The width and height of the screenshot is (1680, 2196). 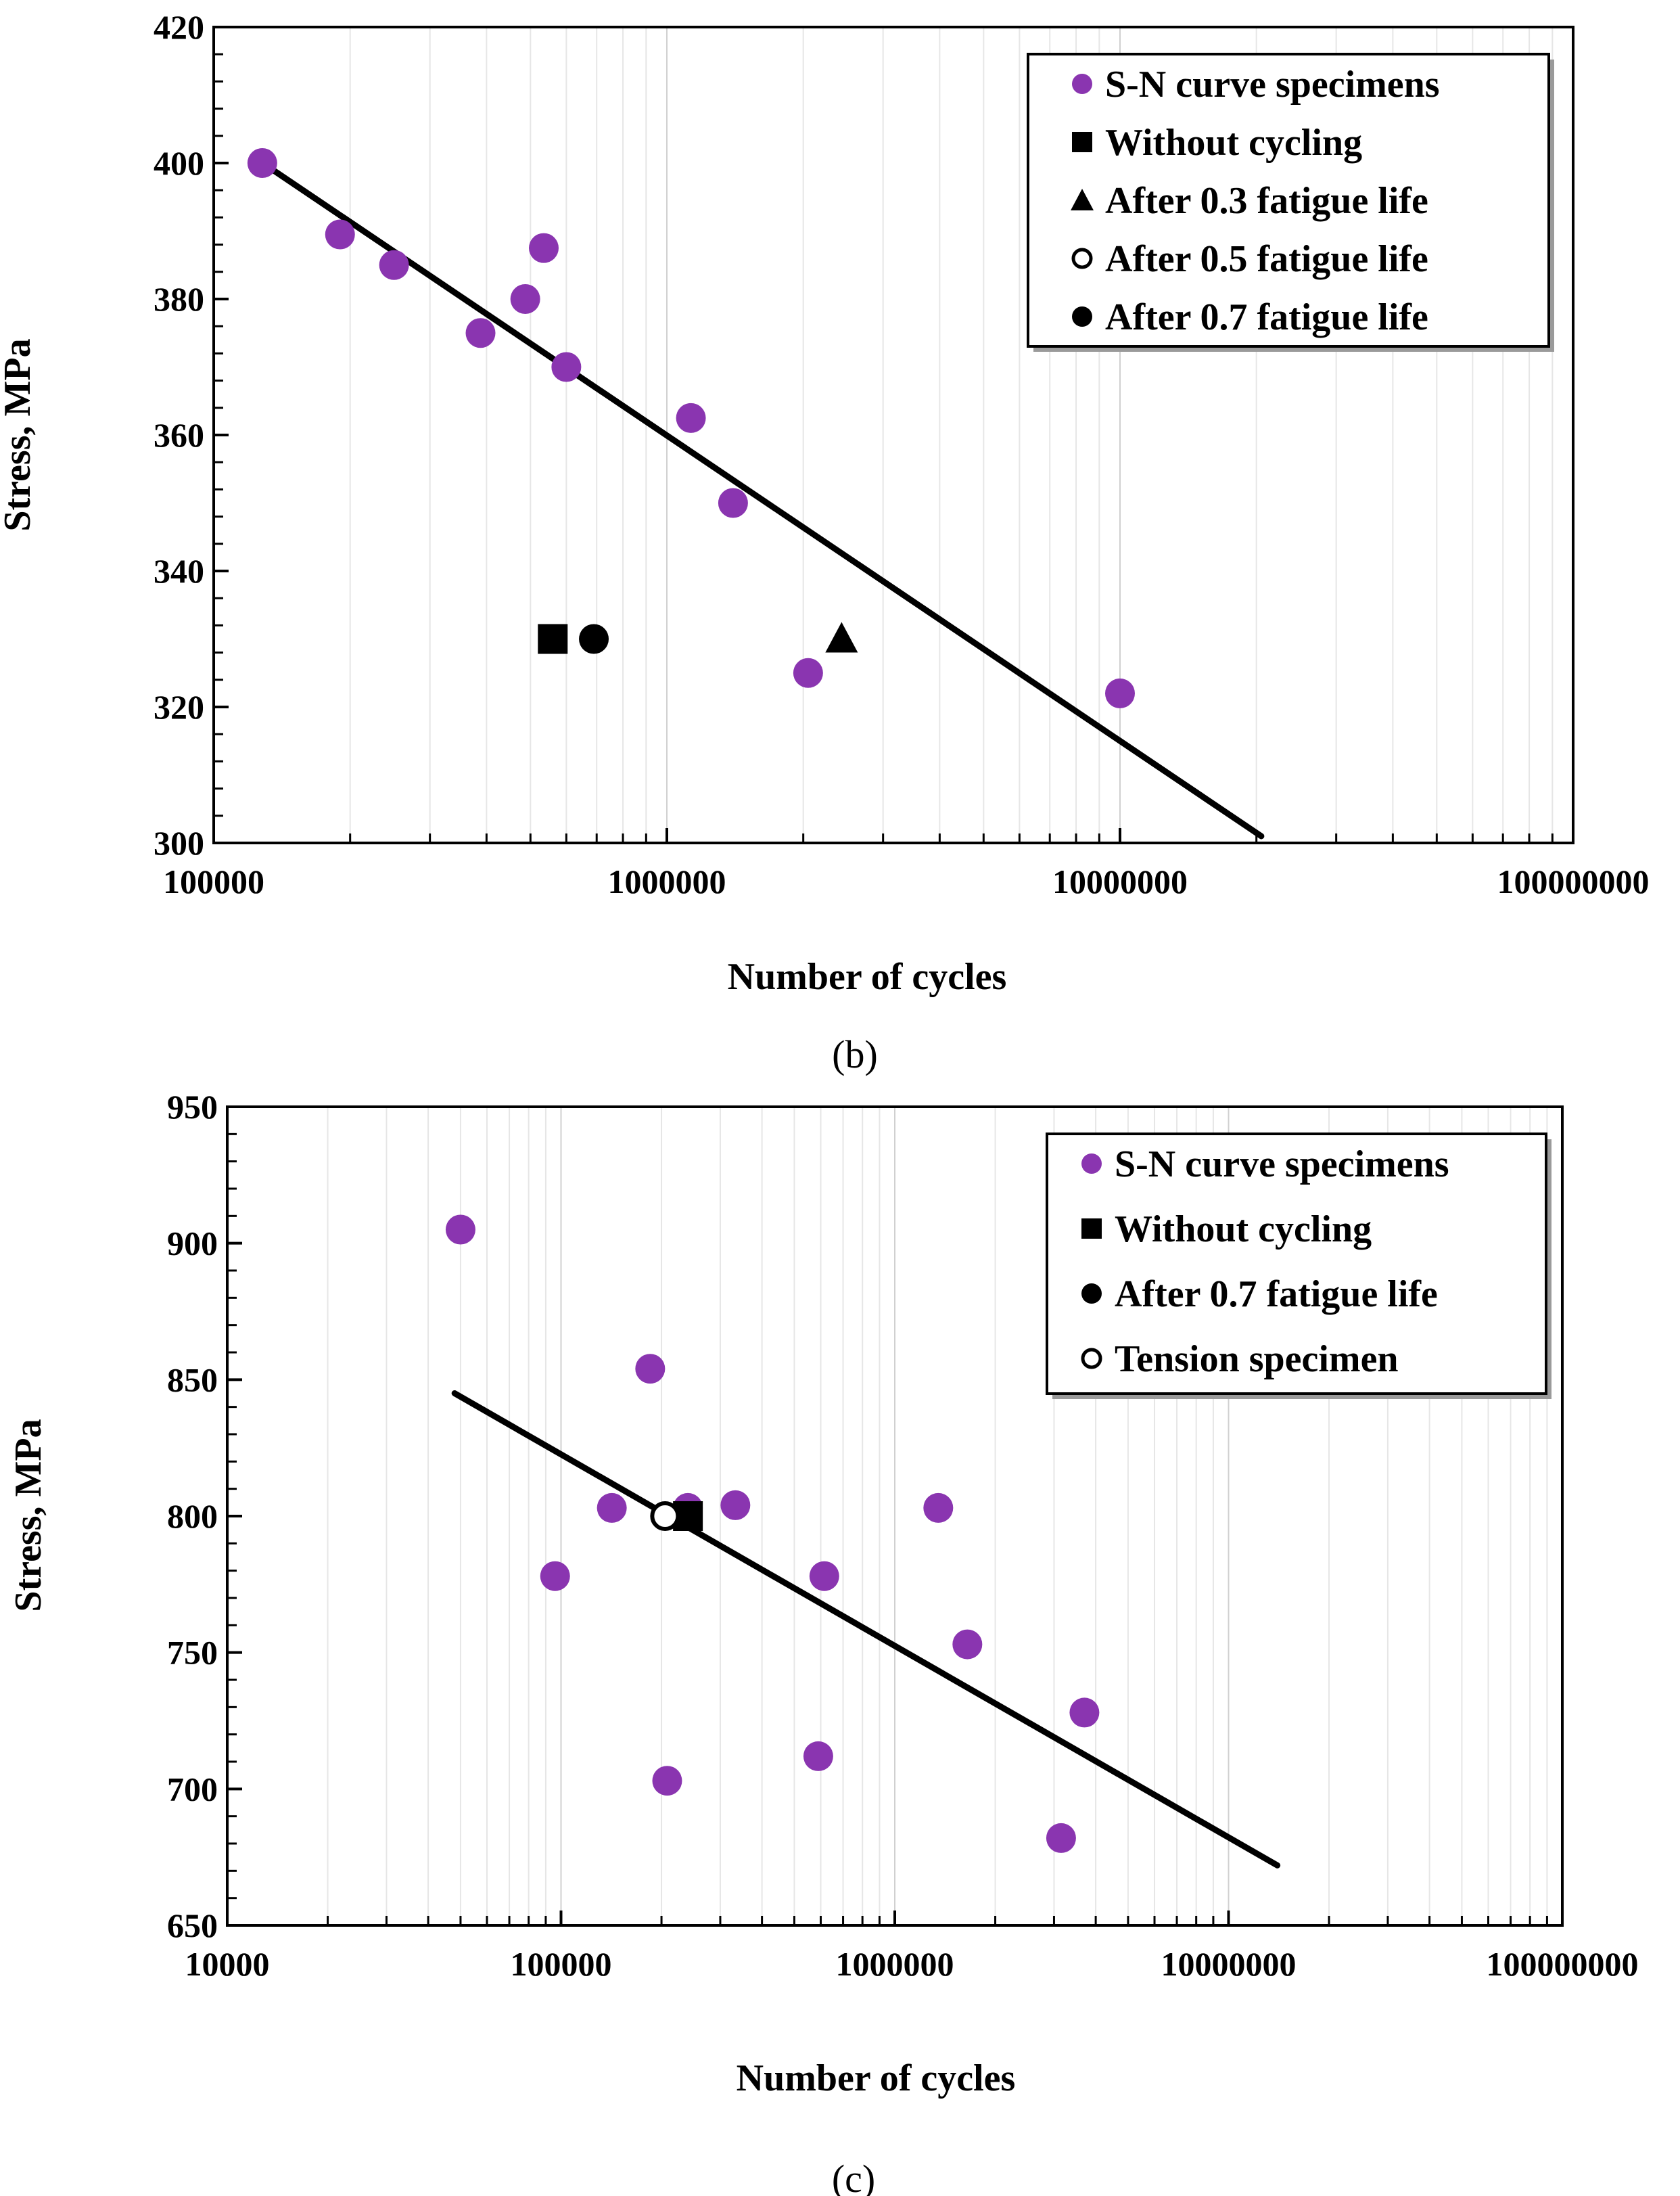 I want to click on y-tick-label: 360, so click(x=179, y=435).